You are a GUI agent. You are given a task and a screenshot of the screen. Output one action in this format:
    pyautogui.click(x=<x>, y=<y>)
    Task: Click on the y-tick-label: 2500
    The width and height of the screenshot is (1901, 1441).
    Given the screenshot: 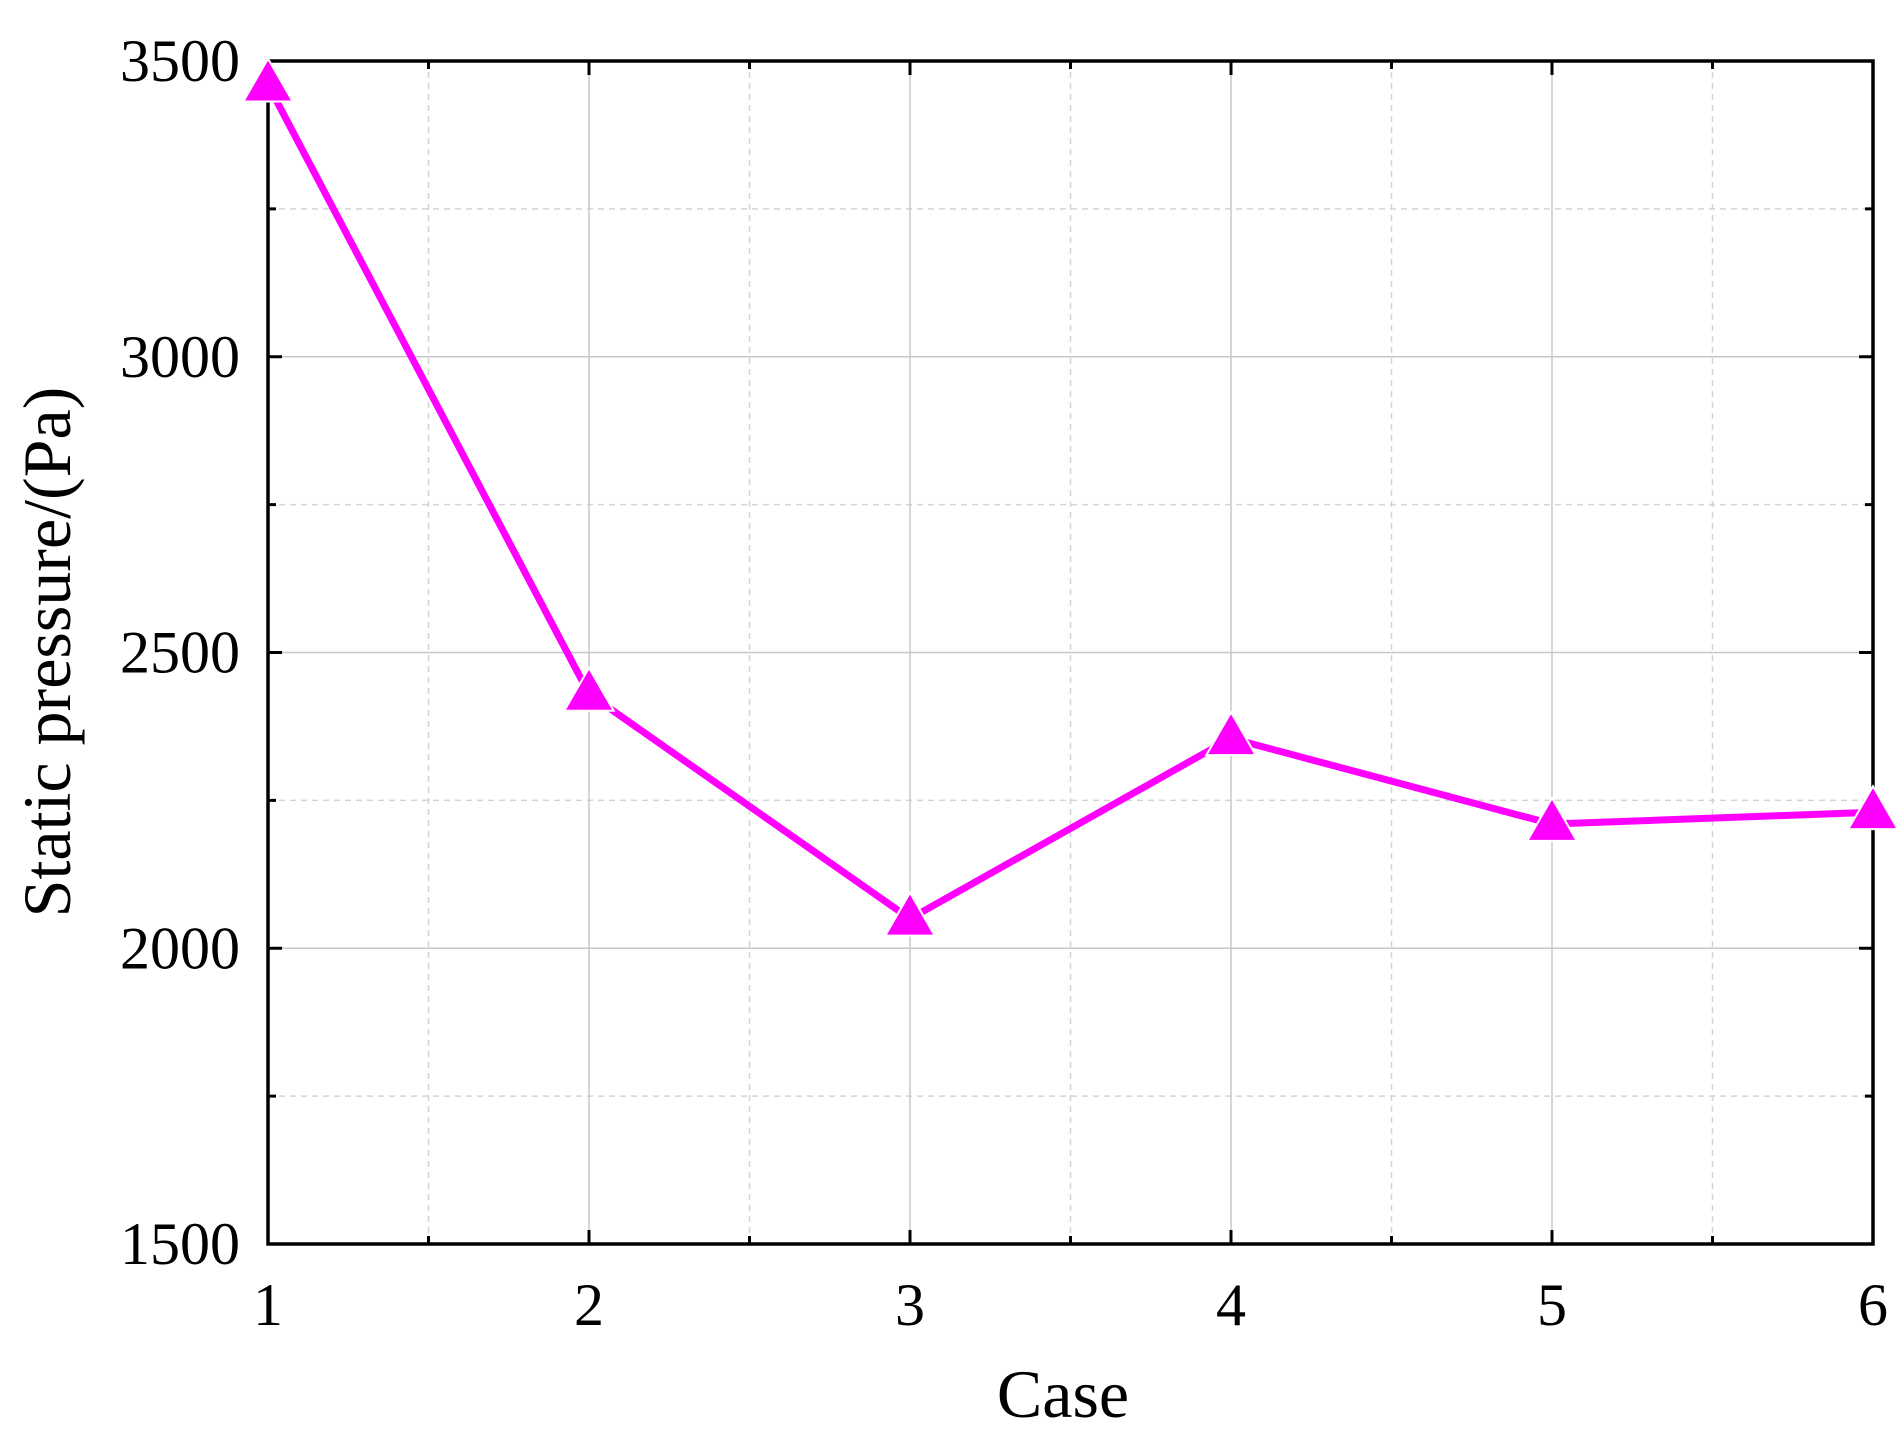 What is the action you would take?
    pyautogui.click(x=180, y=653)
    